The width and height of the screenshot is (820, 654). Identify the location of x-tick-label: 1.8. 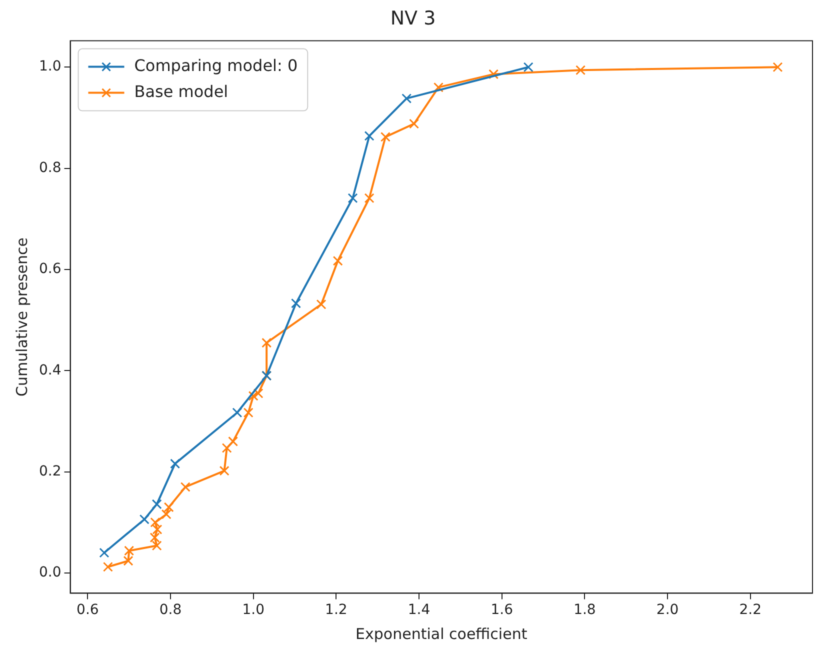
(585, 610).